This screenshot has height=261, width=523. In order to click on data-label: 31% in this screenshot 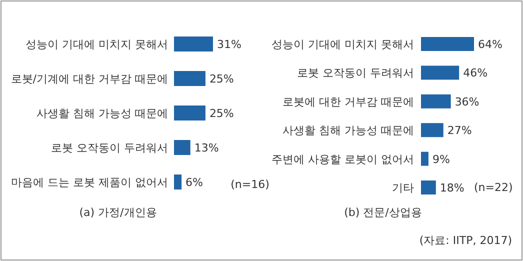, I will do `click(229, 44)`.